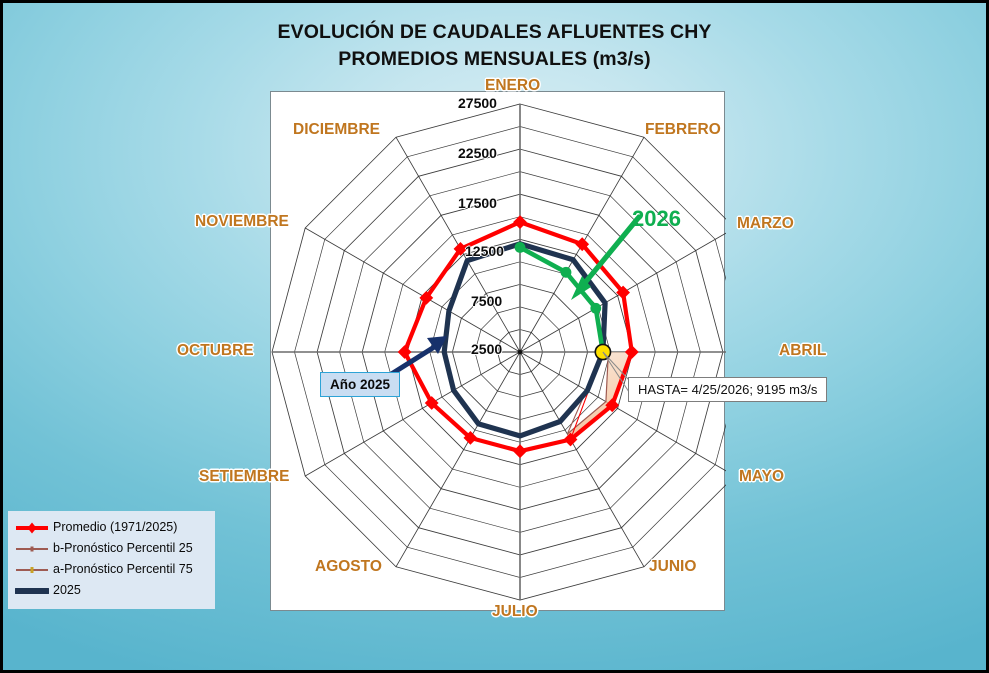 The height and width of the screenshot is (673, 989). I want to click on axis-label-abril: ABRIL, so click(803, 350).